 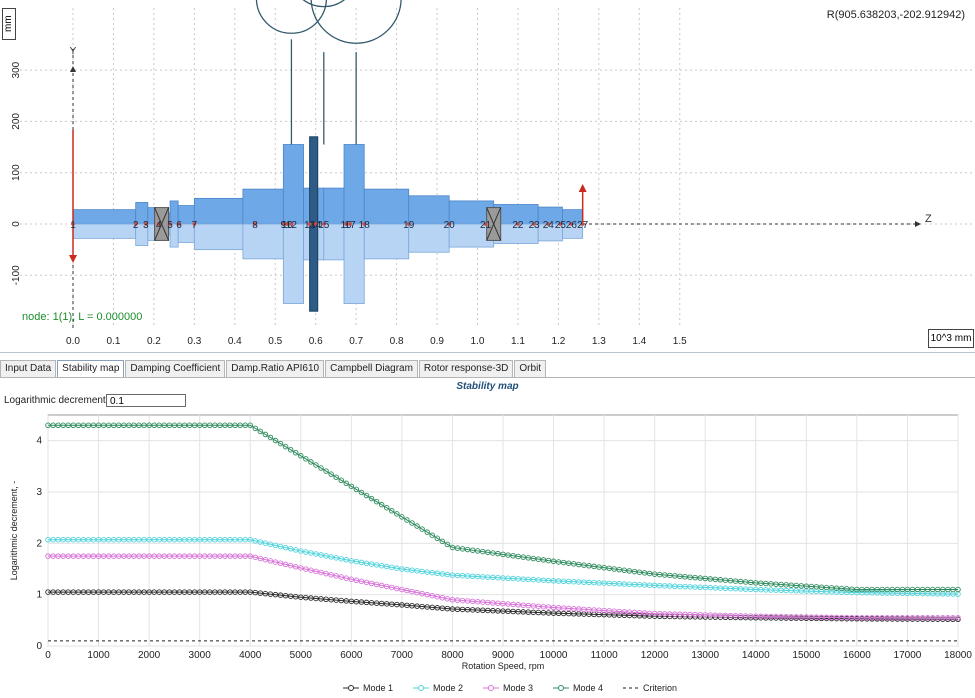 I want to click on shaft-node-label: 10, so click(x=288, y=225).